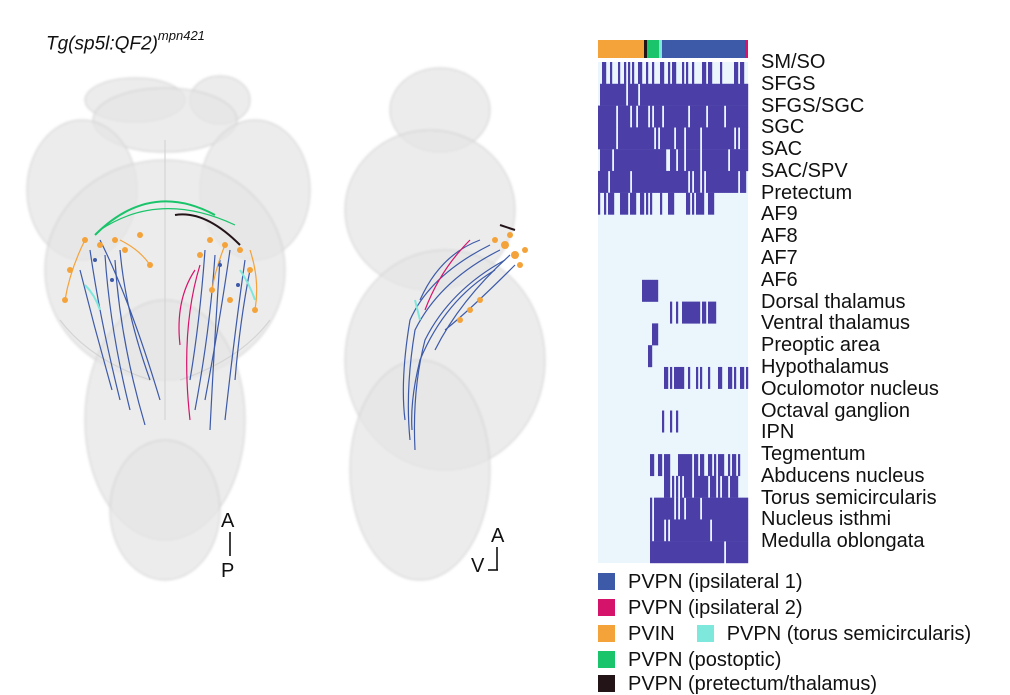  Describe the element at coordinates (705, 660) in the screenshot. I see `legend-label-postoptic: PVPN (postoptic)` at that location.